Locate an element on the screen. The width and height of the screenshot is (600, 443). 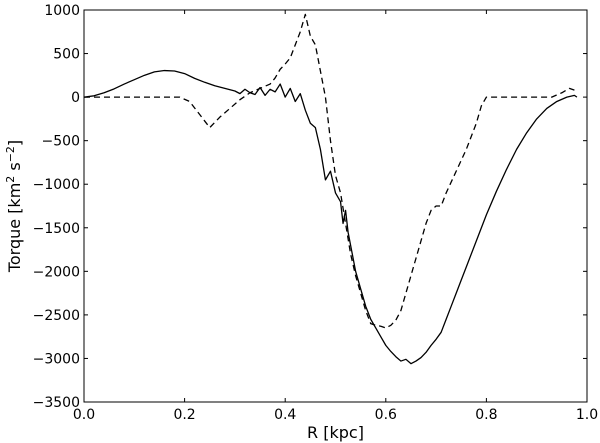
y-axis-label-suffix: ] is located at coordinates (14, 143).